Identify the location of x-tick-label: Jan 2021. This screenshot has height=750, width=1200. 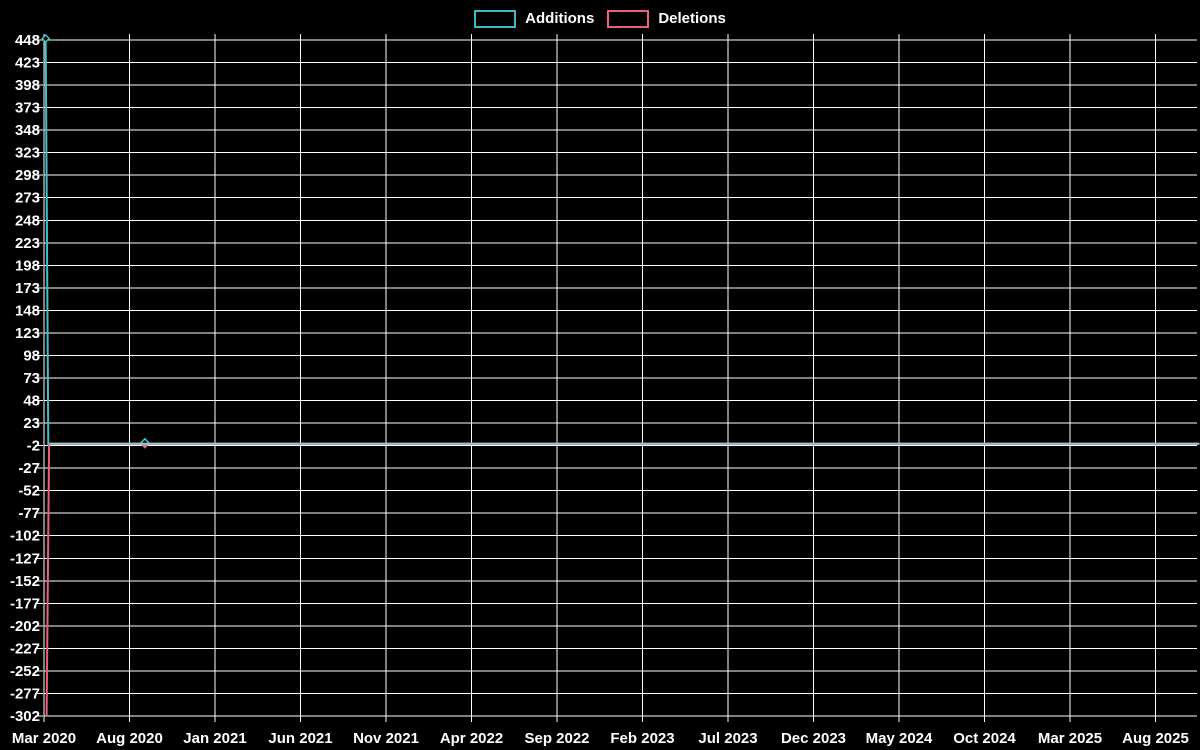
(214, 738).